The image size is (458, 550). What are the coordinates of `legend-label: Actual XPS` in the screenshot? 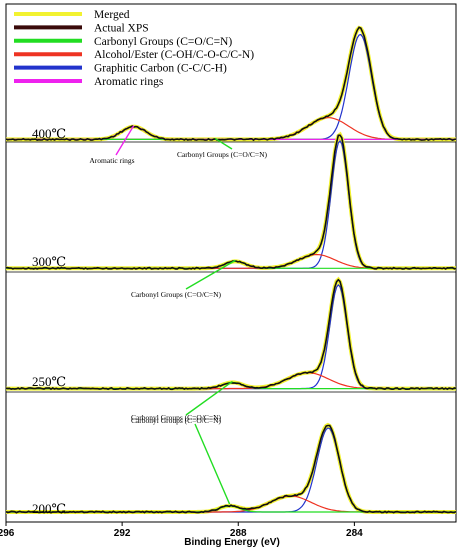 It's located at (121, 28).